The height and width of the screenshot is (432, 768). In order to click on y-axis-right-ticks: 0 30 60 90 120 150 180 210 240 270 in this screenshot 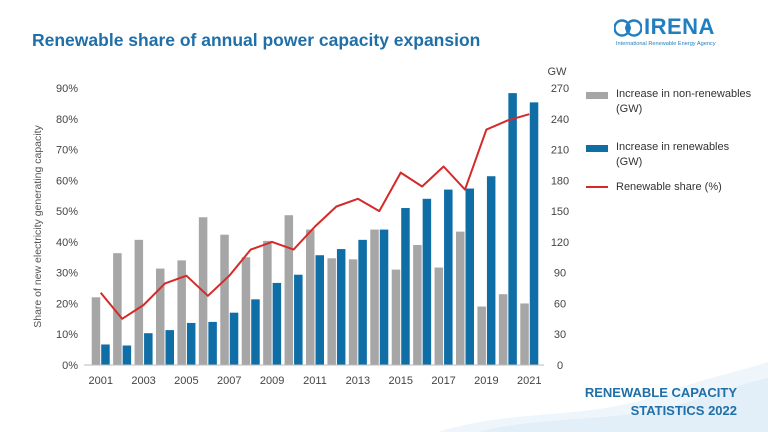, I will do `click(560, 227)`.